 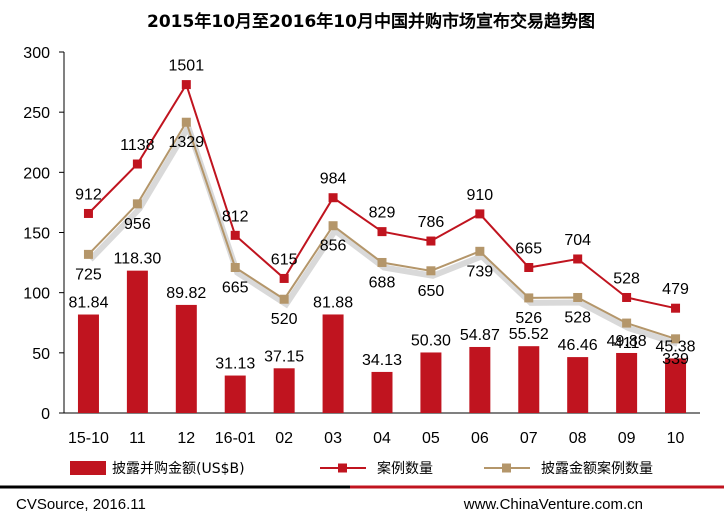 What do you see at coordinates (186, 438) in the screenshot?
I see `x-tick-label: 12` at bounding box center [186, 438].